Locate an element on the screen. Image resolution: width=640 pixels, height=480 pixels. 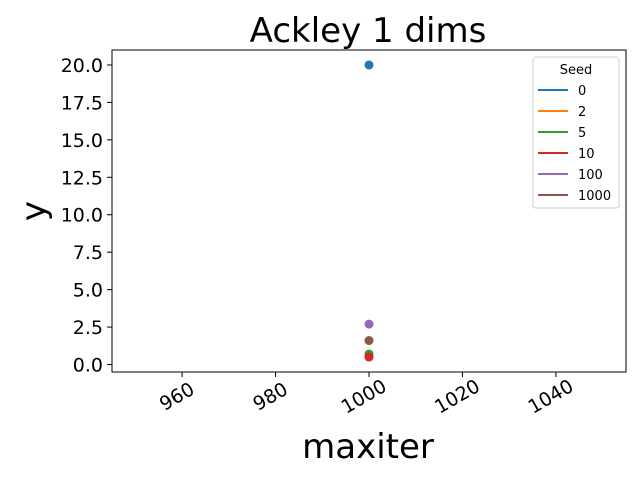
y-tick-label: 5.0 is located at coordinates (88, 291).